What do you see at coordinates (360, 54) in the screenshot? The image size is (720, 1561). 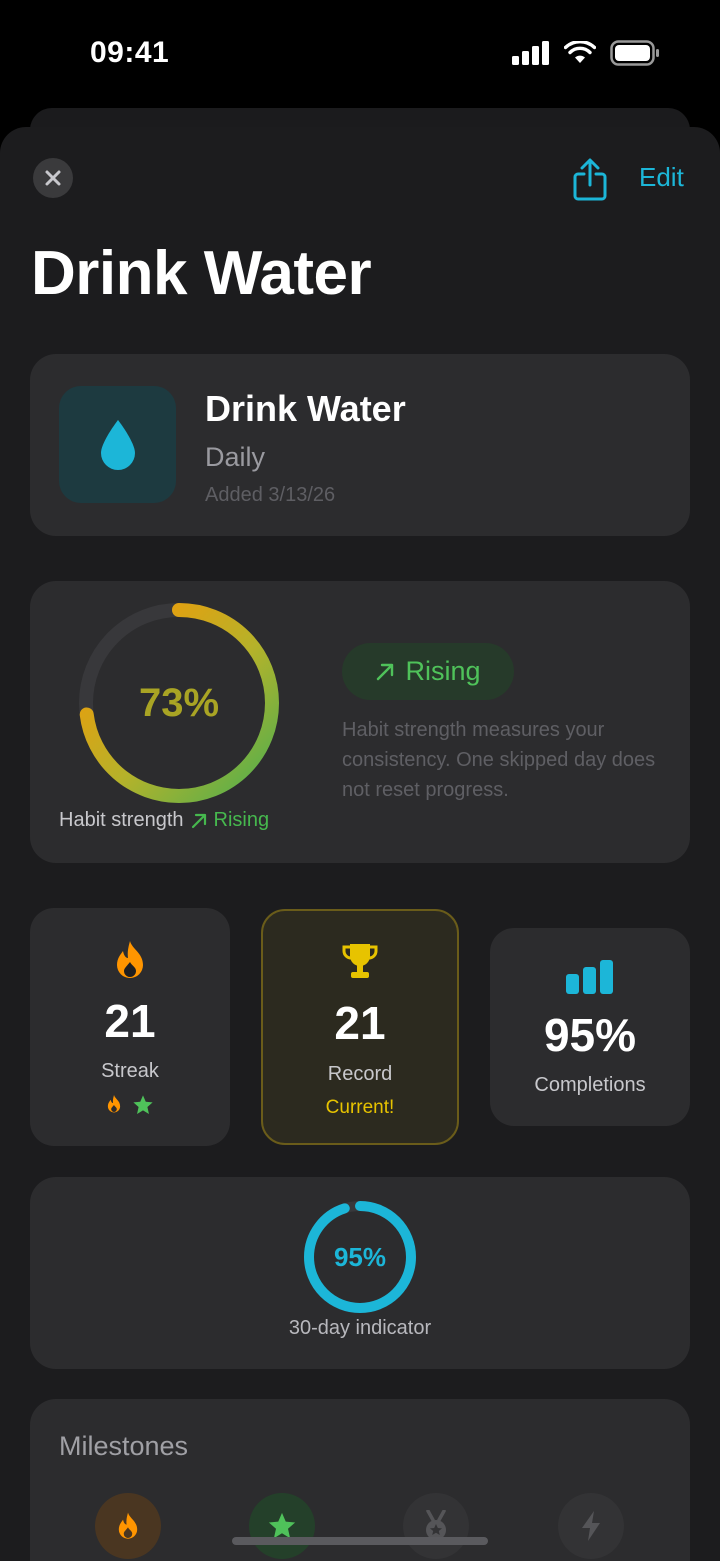 I see `status-bar: 09:41` at bounding box center [360, 54].